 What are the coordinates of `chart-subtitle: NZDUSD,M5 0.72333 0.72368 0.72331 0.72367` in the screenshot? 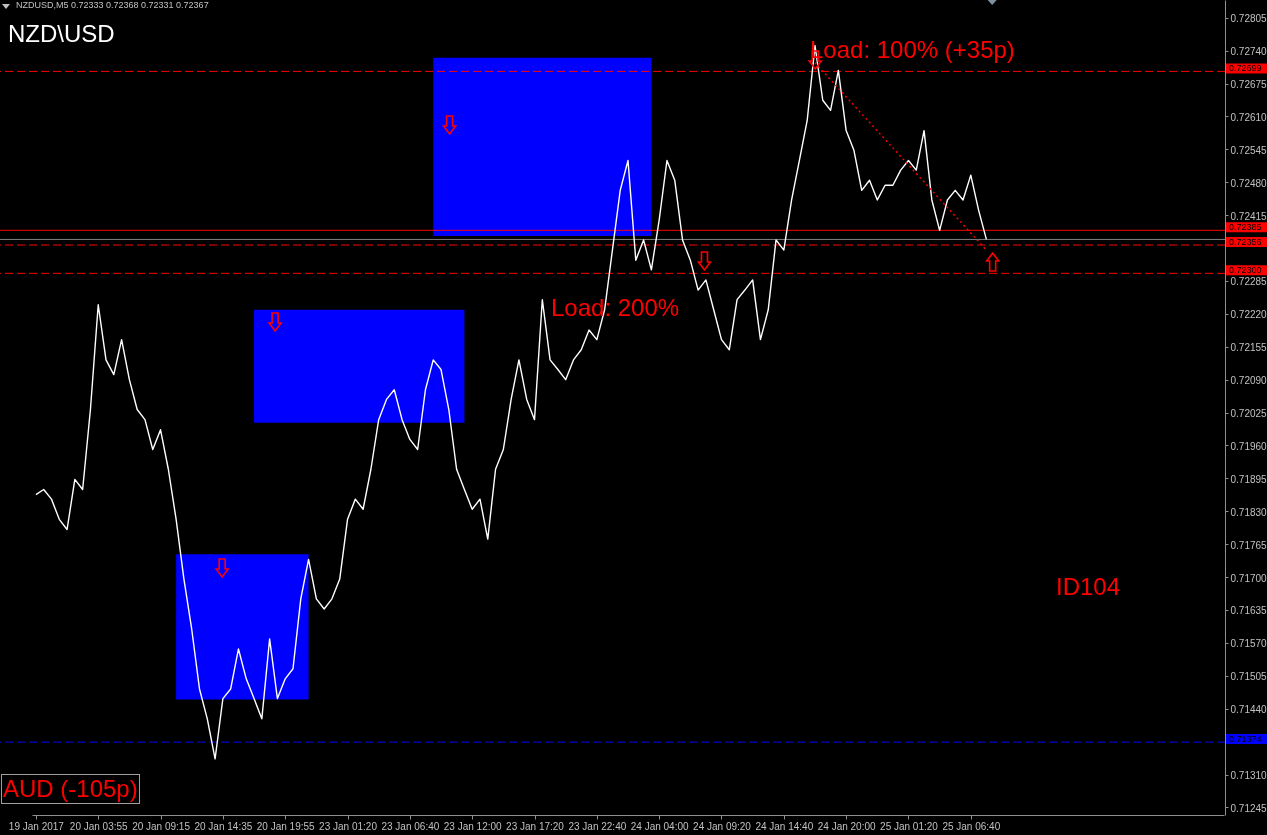 It's located at (112, 5).